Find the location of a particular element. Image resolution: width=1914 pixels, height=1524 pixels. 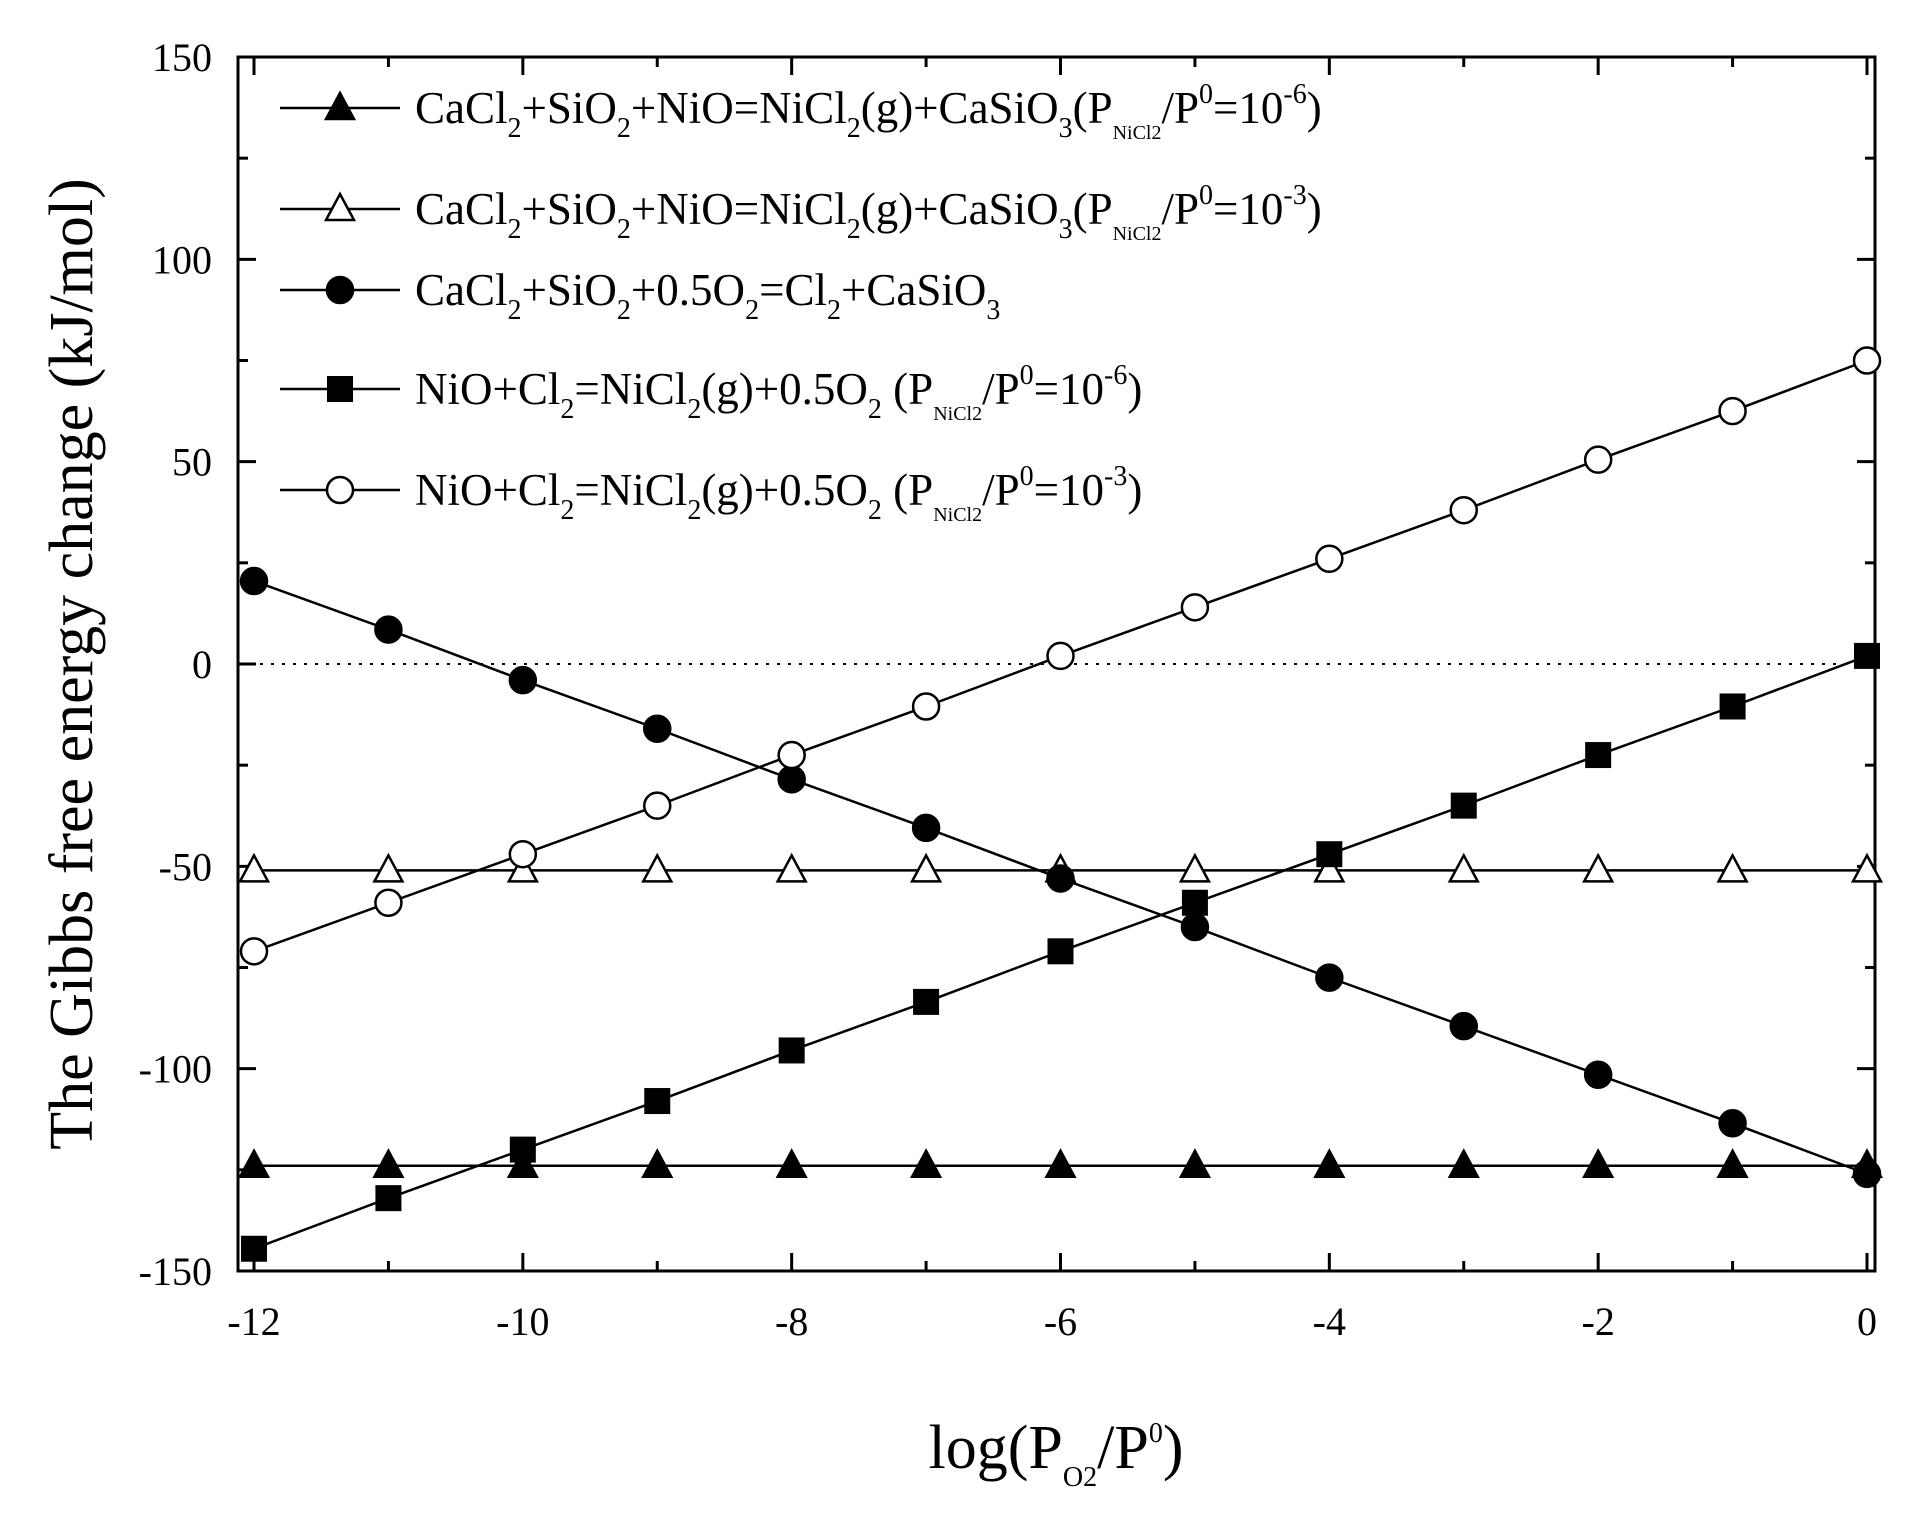

legend-entry: CaCl2+SiO2+0.5O2=Cl2+CaSiO3 is located at coordinates (707, 295).